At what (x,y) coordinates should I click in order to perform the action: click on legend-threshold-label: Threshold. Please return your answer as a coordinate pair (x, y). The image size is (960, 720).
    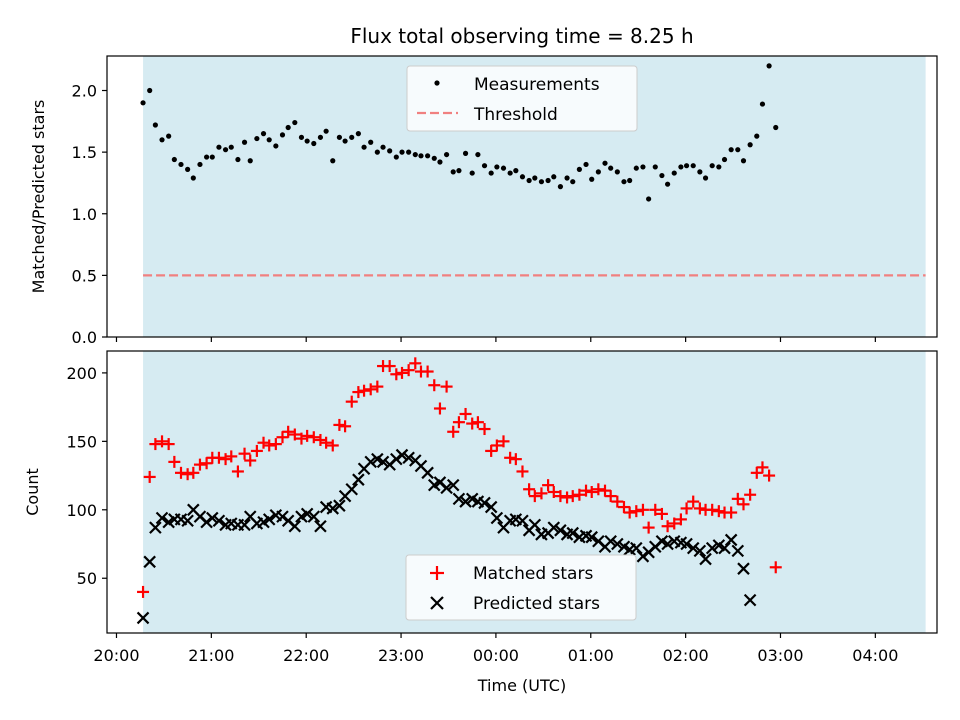
    Looking at the image, I should click on (515, 115).